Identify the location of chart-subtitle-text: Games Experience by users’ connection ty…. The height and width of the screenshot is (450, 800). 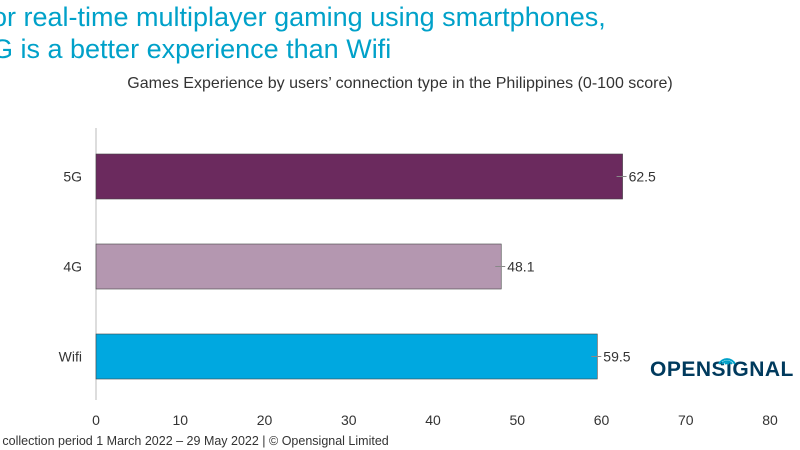
(400, 83).